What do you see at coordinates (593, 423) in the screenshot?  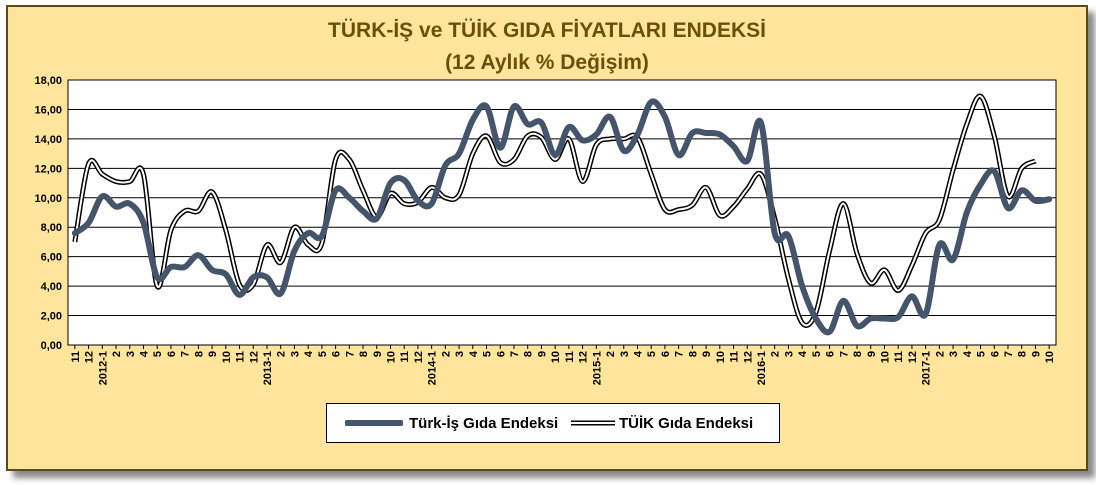 I see `legend-swatch-tuik` at bounding box center [593, 423].